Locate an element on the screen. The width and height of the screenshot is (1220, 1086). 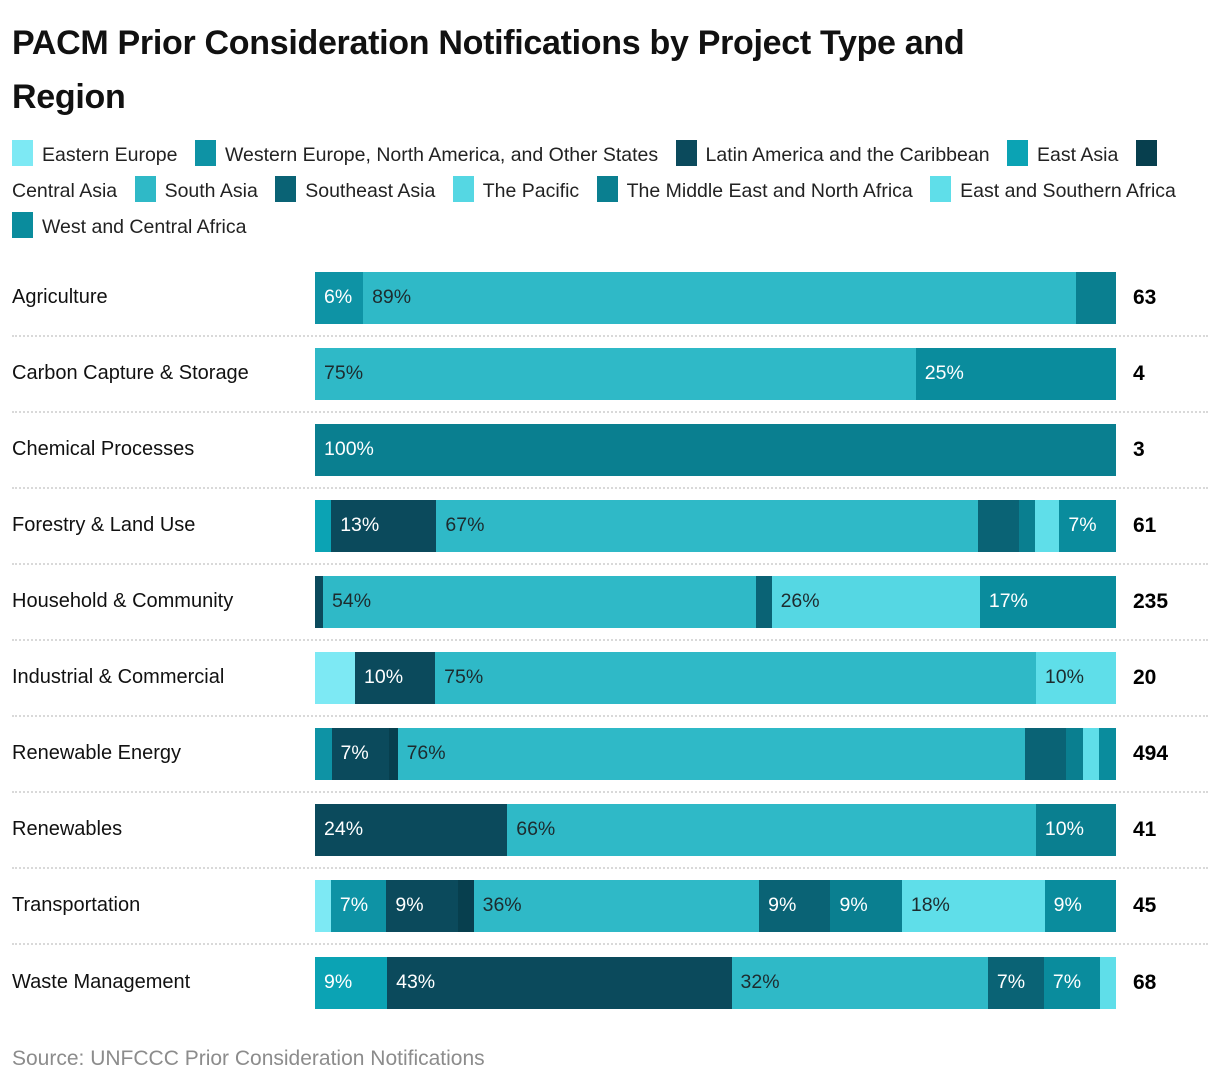
legend-label: Eastern Europe is located at coordinates (110, 154).